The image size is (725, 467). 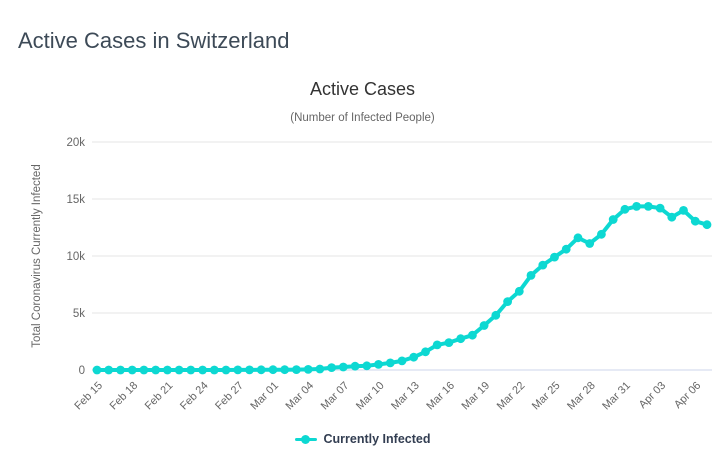 I want to click on x-tick-label: Mar 16, so click(x=440, y=396).